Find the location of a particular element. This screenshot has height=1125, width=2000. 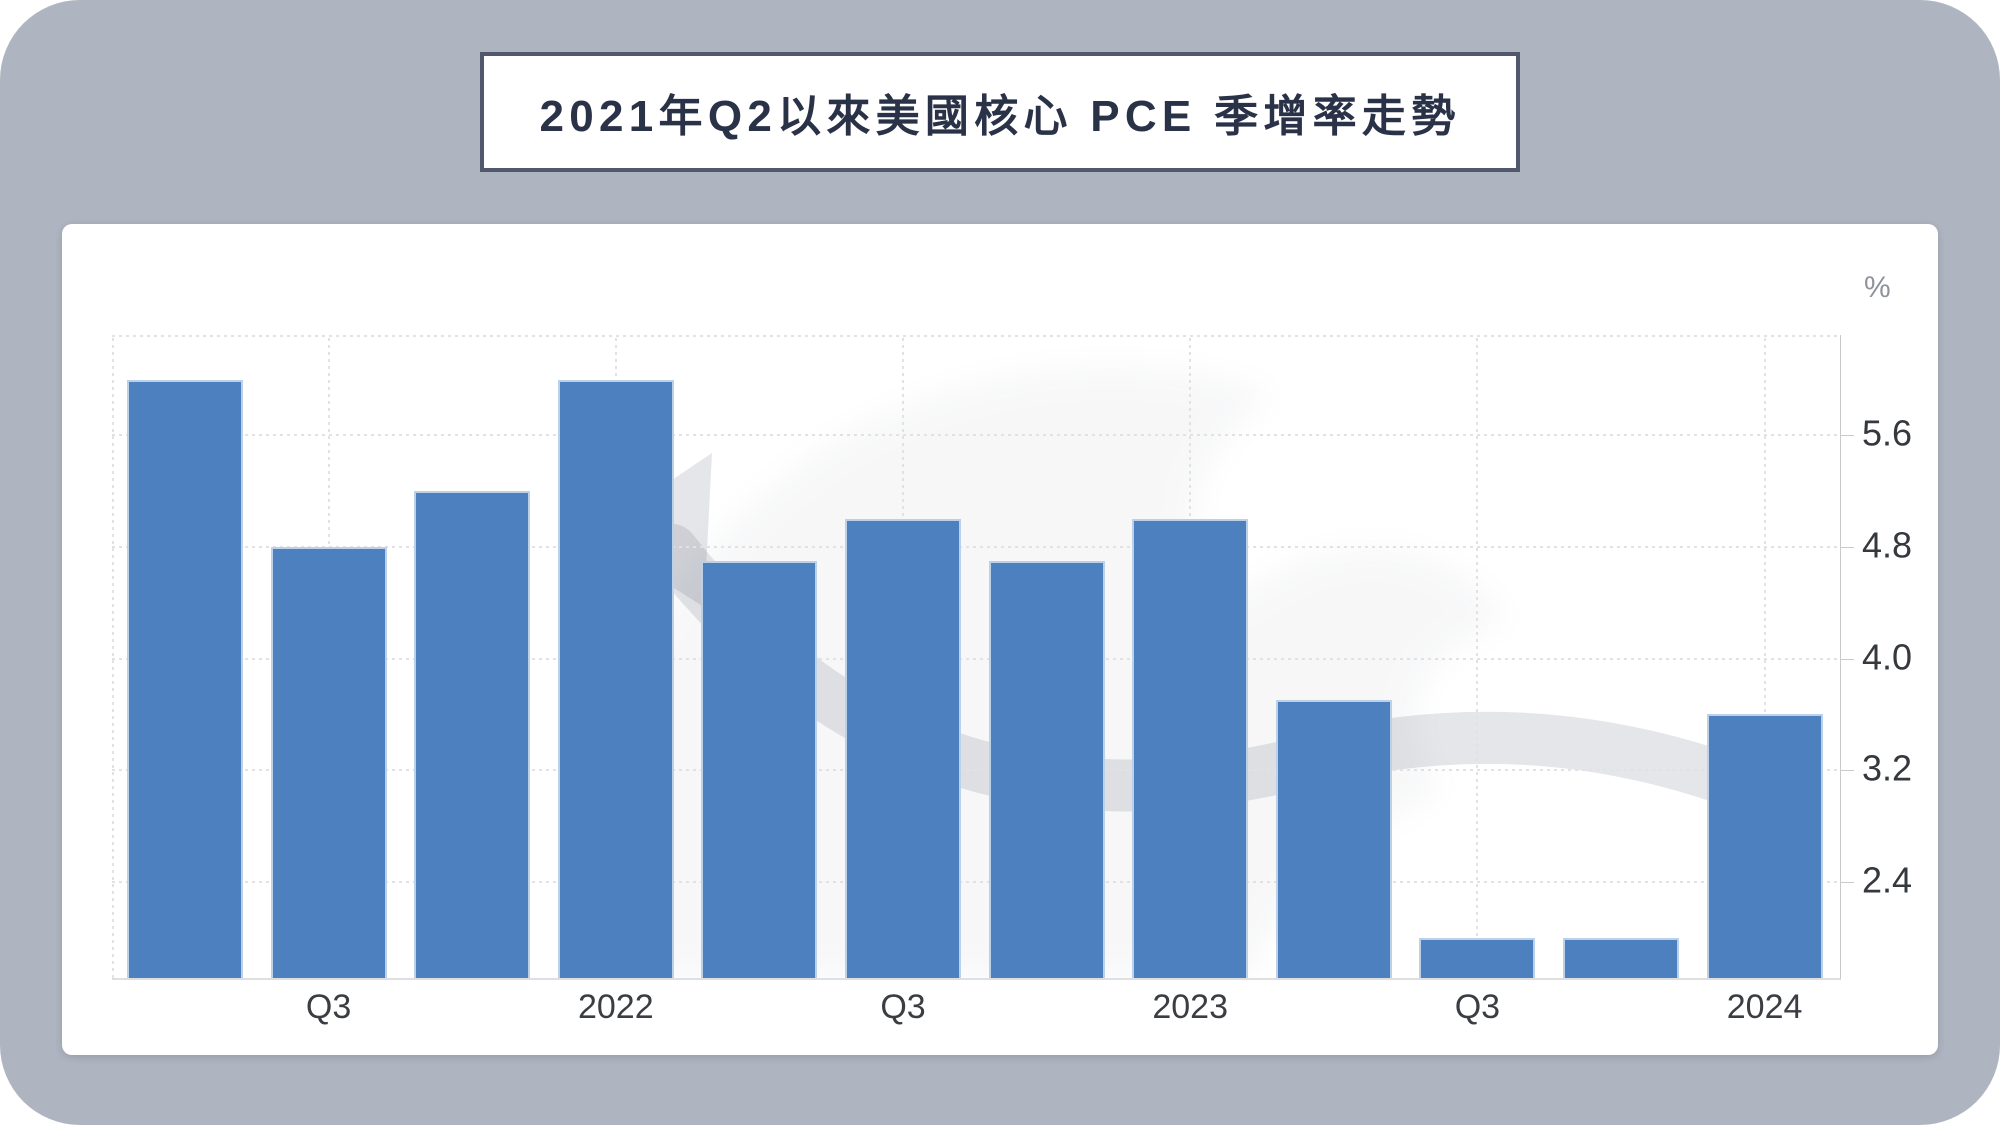

chart-title-box: 2021年Q2以來美國核心 PCE 季增率走勢 is located at coordinates (1000, 112).